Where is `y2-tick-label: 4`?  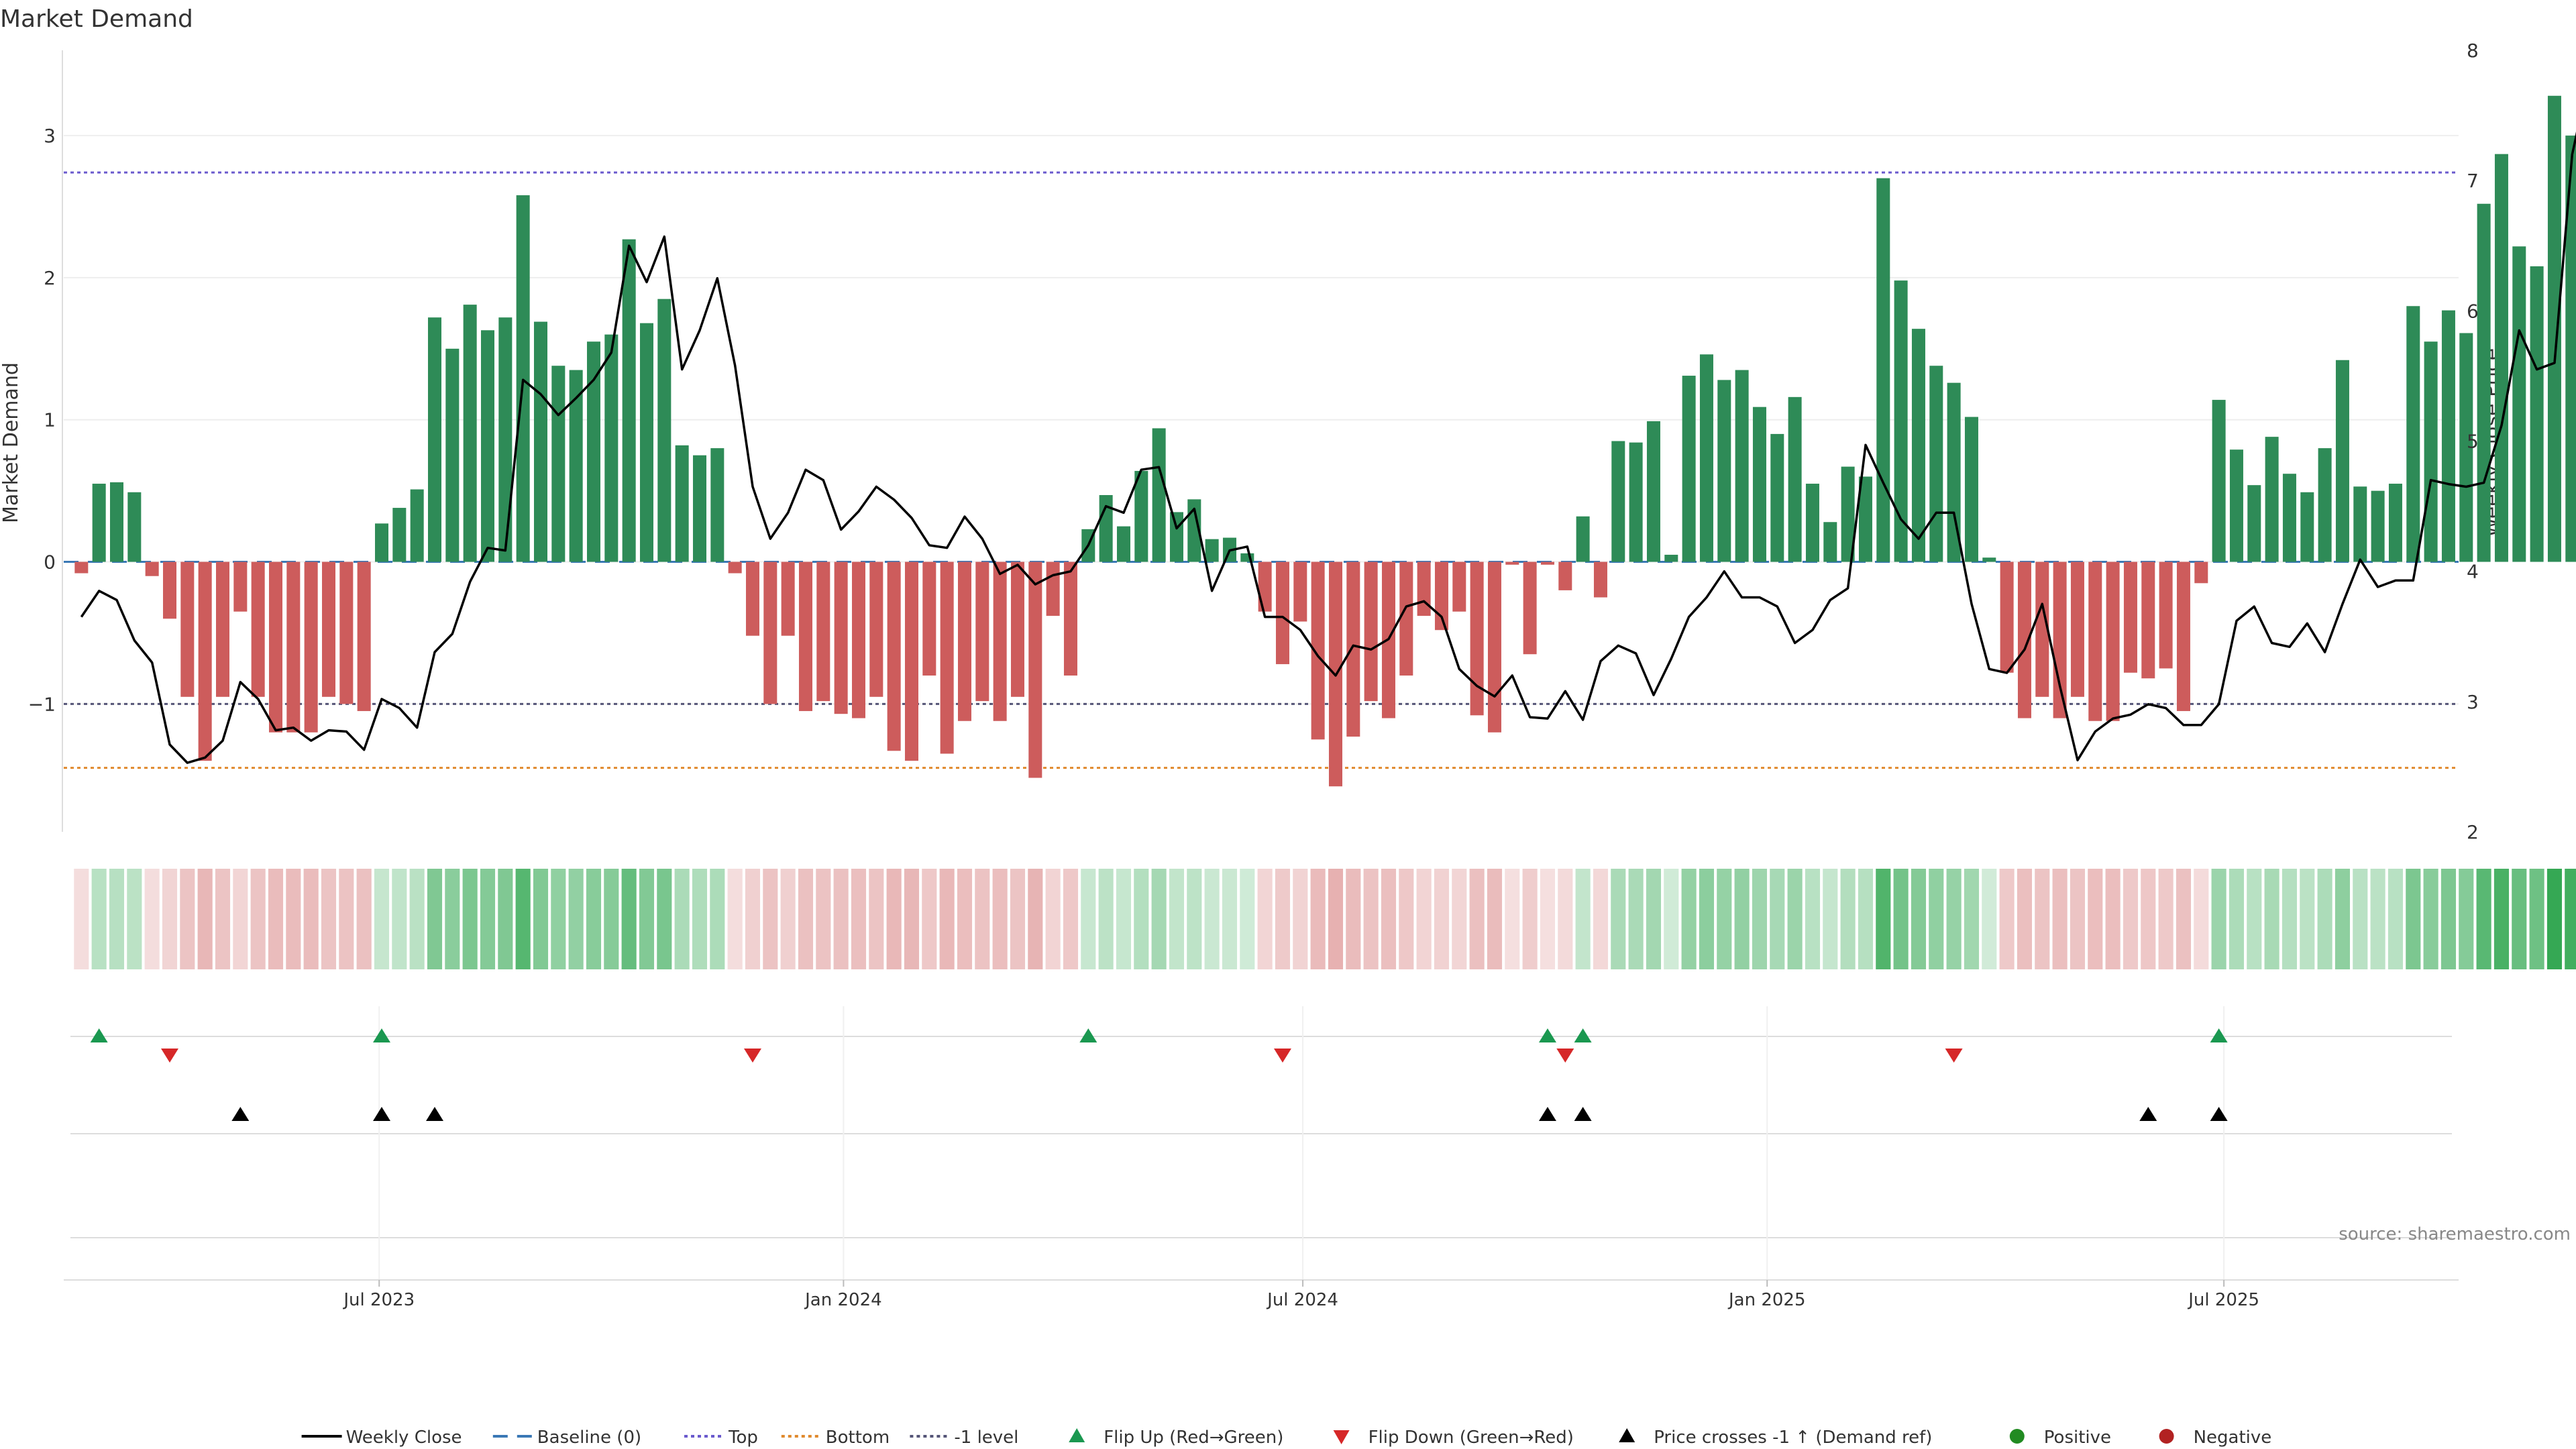
y2-tick-label: 4 is located at coordinates (2473, 572).